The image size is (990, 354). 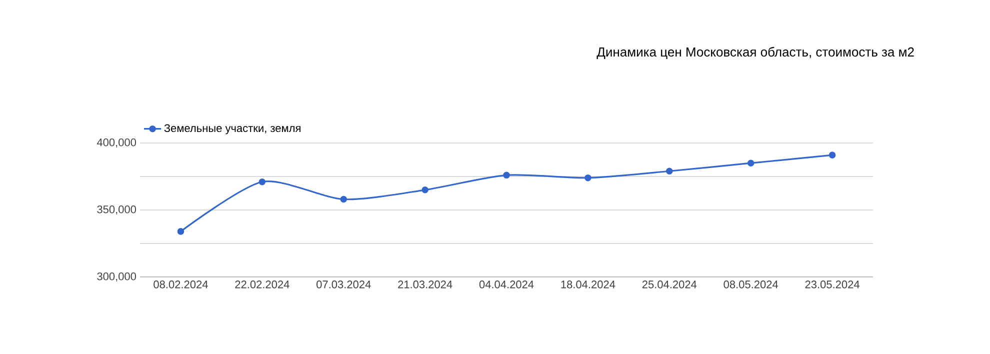 I want to click on x-tick-label: 07.03.2024, so click(x=343, y=284).